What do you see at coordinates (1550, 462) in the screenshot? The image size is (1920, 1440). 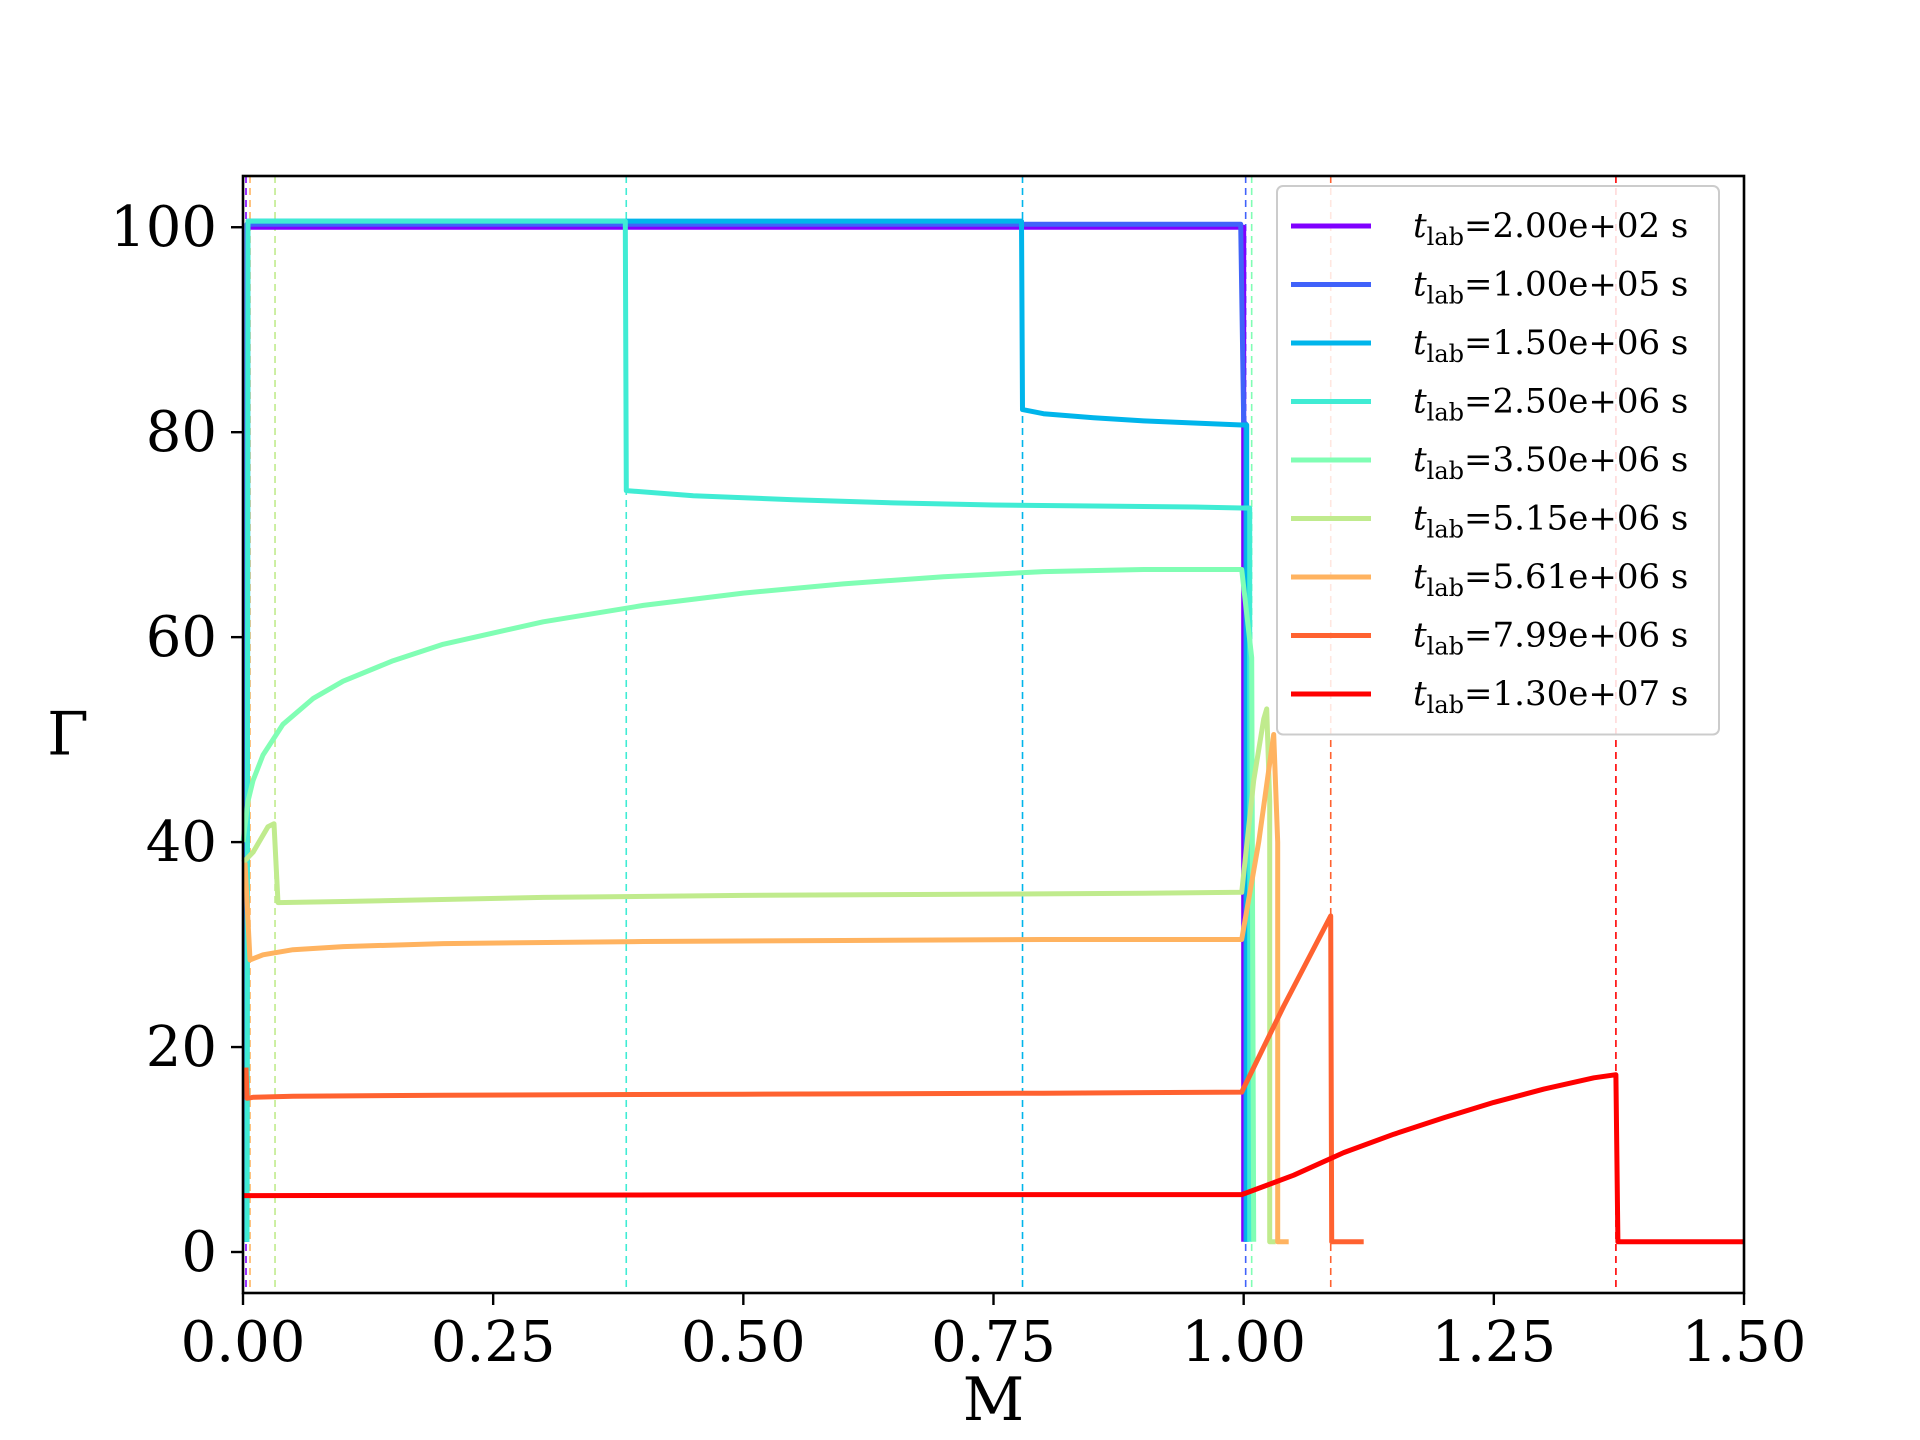 I see `legend-entry: tlab=3.50e+06 s` at bounding box center [1550, 462].